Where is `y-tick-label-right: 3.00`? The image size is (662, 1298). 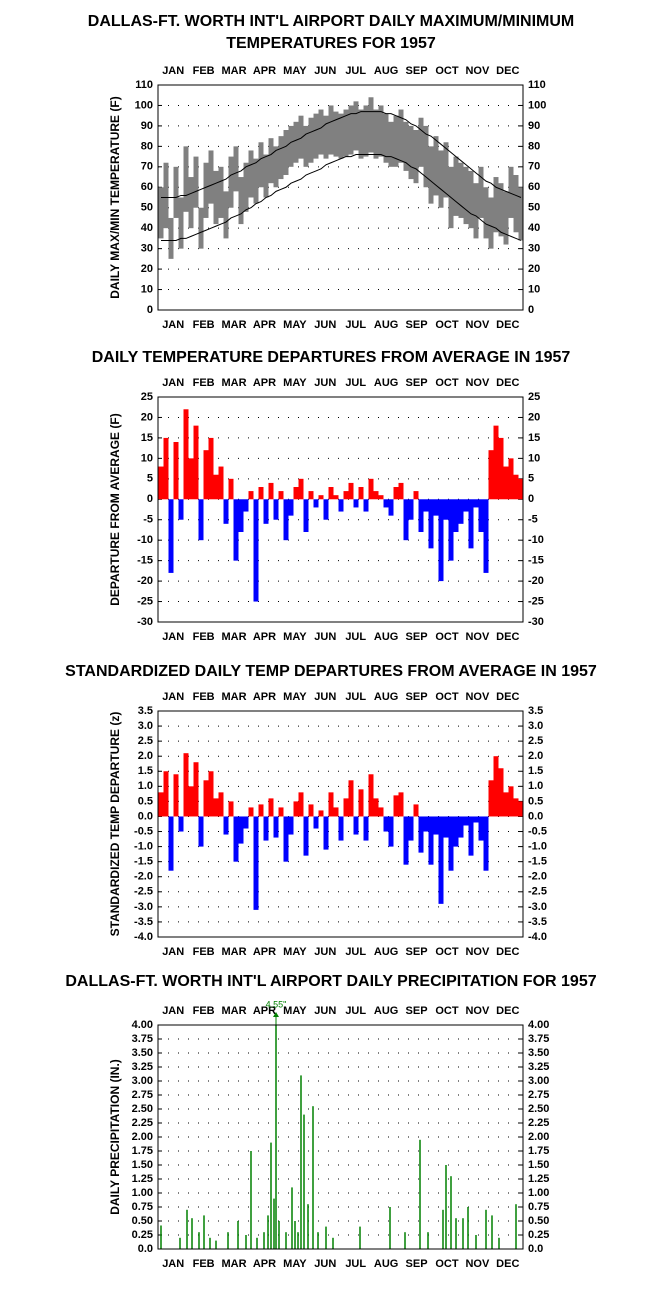
y-tick-label-right: 3.00 is located at coordinates (538, 1081).